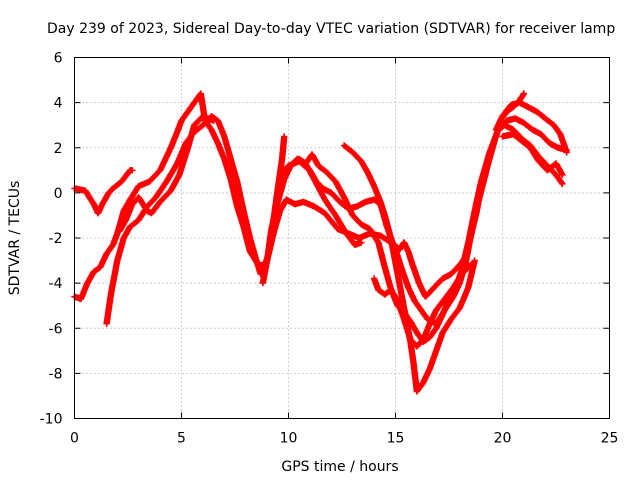  What do you see at coordinates (56, 329) in the screenshot?
I see `y-tick-label: -6` at bounding box center [56, 329].